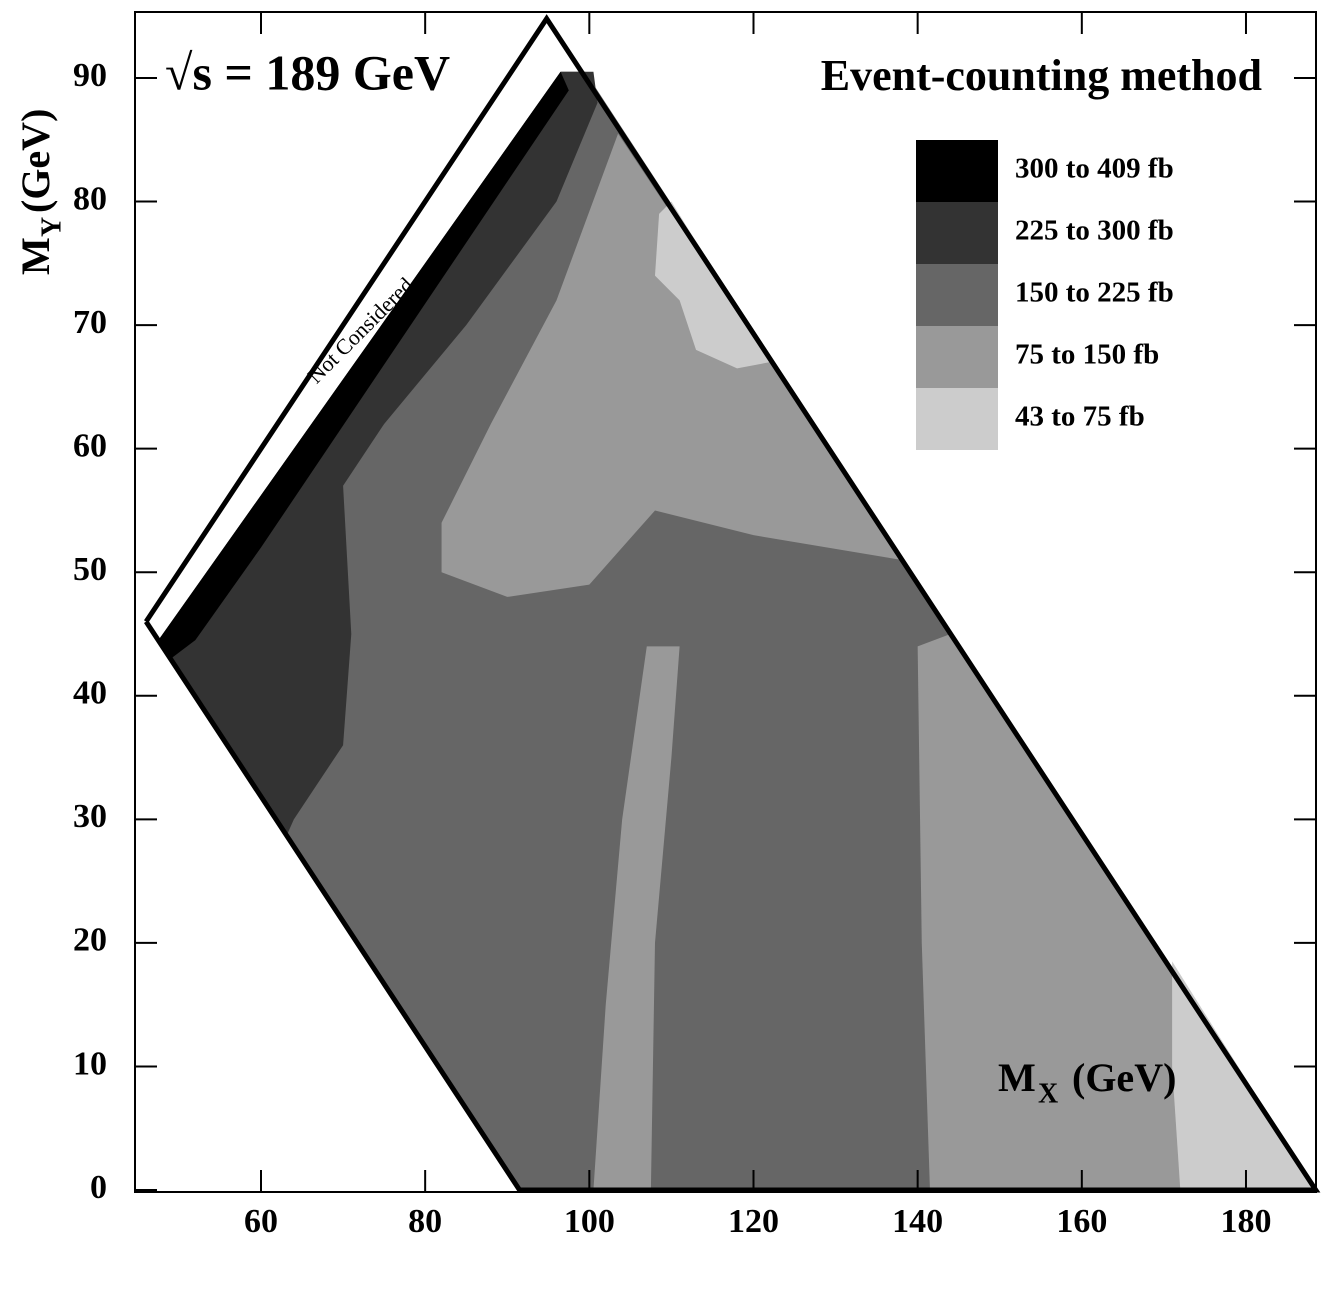 This screenshot has height=1304, width=1321. What do you see at coordinates (98, 1187) in the screenshot?
I see `y-tick-label: 0` at bounding box center [98, 1187].